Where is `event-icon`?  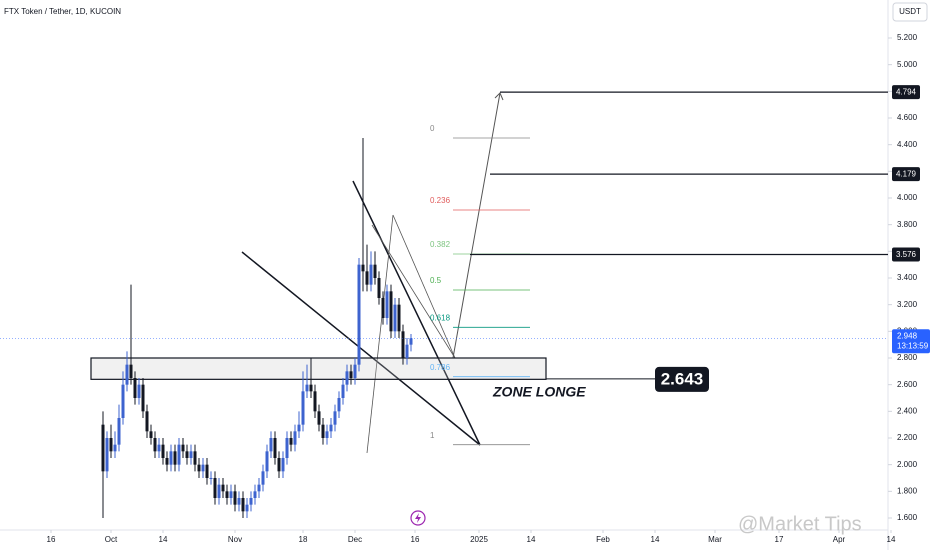 event-icon is located at coordinates (418, 518).